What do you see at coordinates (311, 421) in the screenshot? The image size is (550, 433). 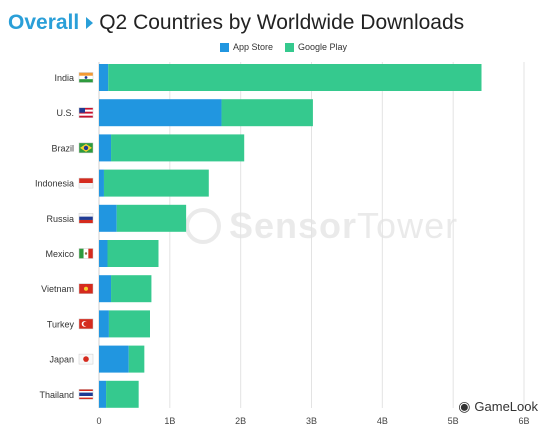 I see `x-tick-label: 3B` at bounding box center [311, 421].